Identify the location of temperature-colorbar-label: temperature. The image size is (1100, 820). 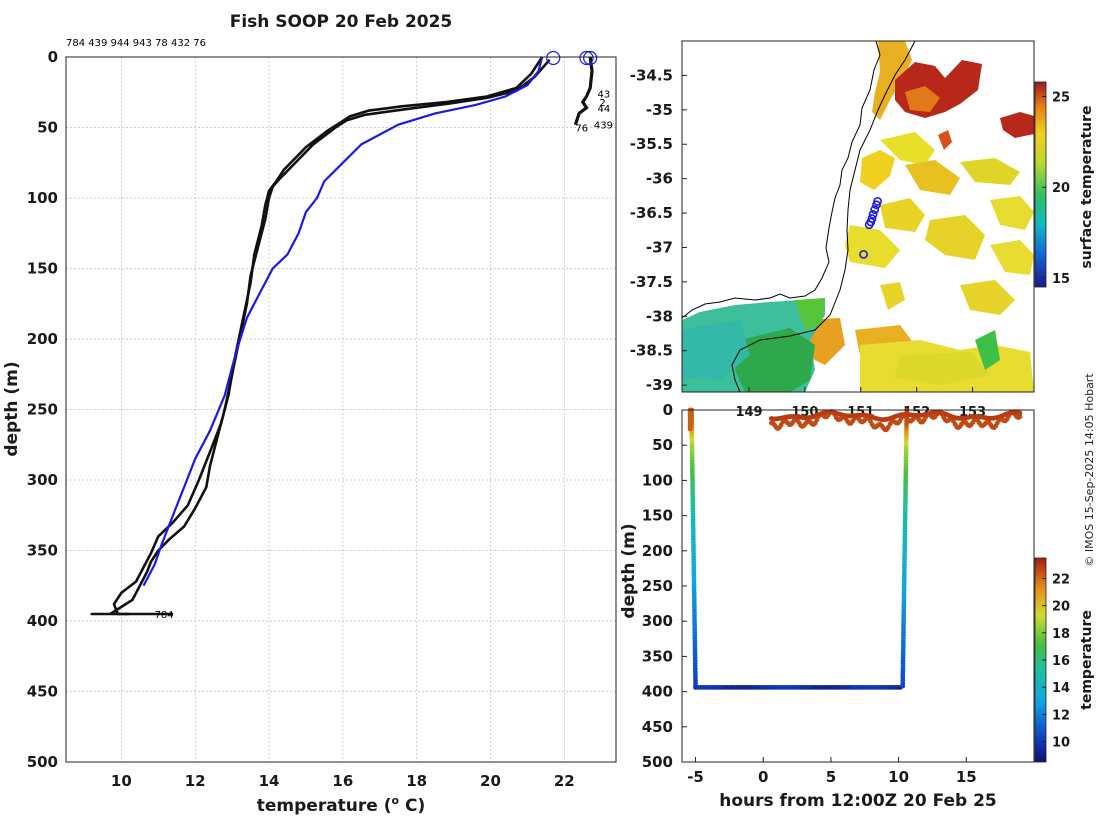
(1087, 660).